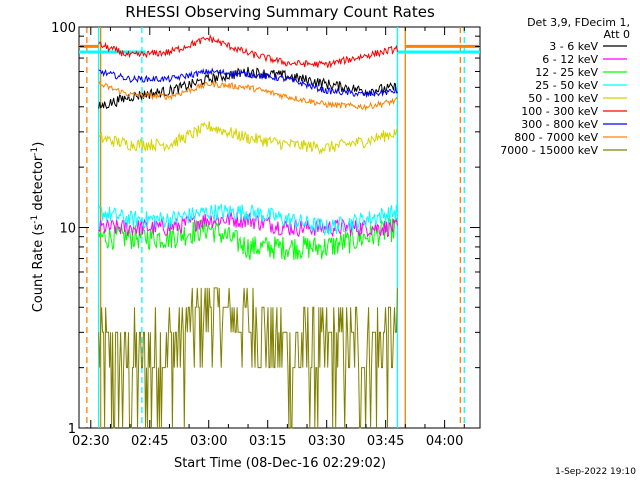 The height and width of the screenshot is (480, 640). Describe the element at coordinates (38, 268) in the screenshot. I see `y-axis-title-main: Count Rate (s` at that location.